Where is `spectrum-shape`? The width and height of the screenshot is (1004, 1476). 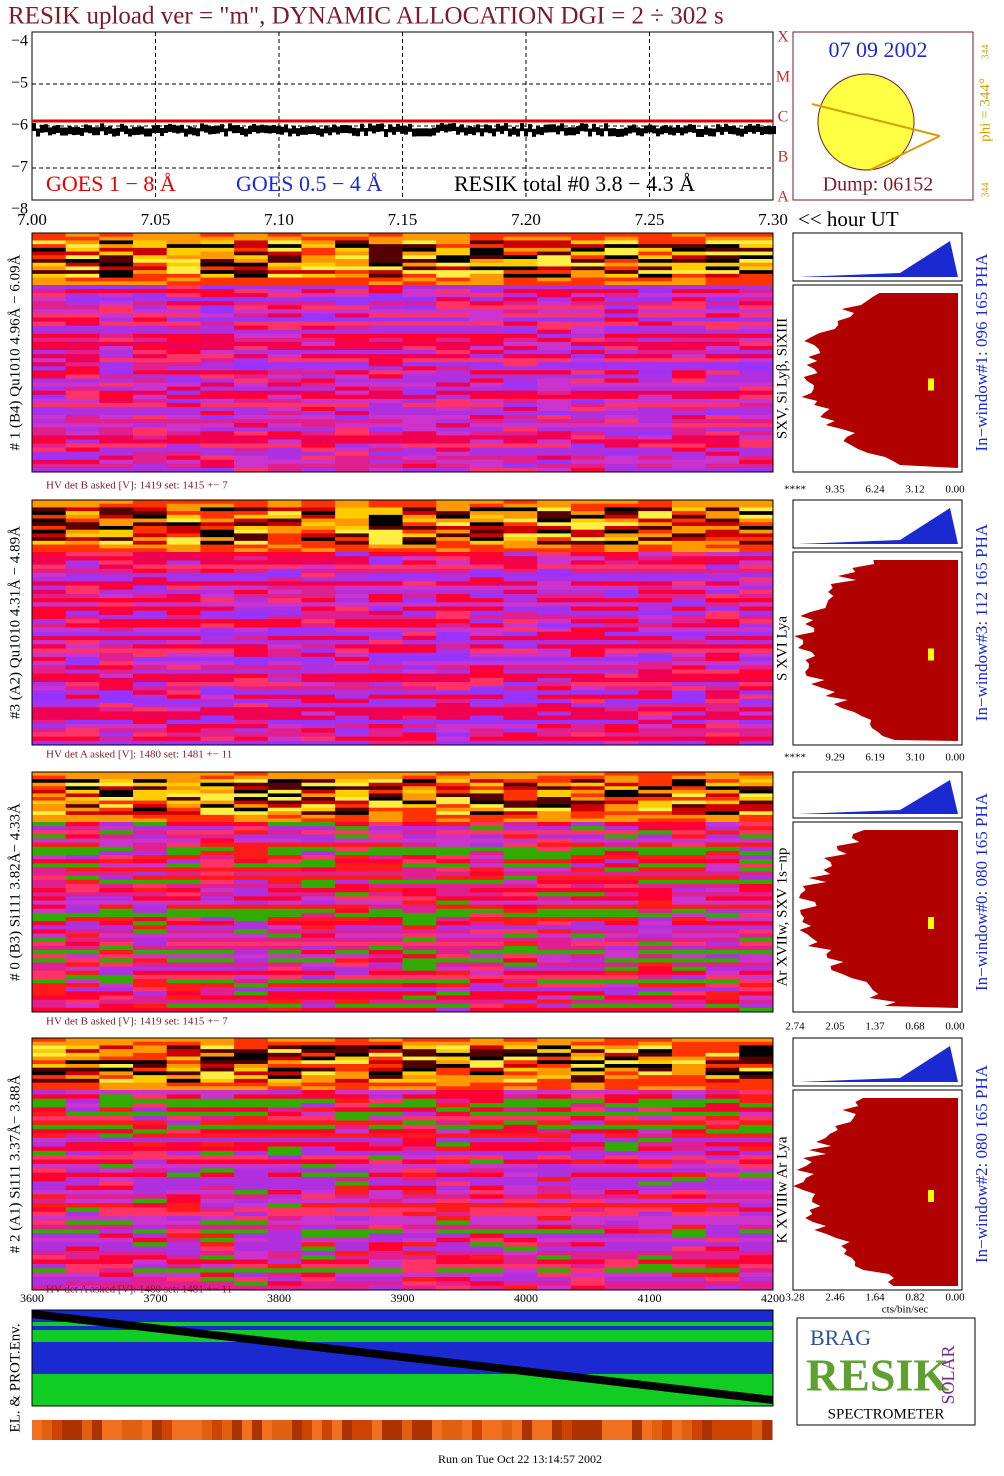
spectrum-shape is located at coordinates (876, 650).